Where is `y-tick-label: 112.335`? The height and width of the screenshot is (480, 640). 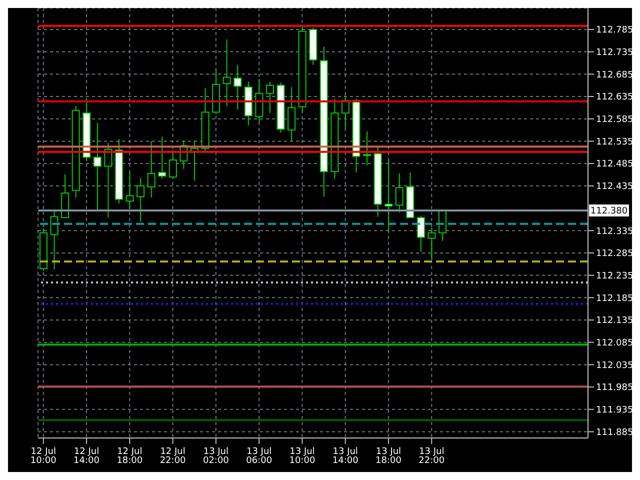
y-tick-label: 112.335 is located at coordinates (615, 231).